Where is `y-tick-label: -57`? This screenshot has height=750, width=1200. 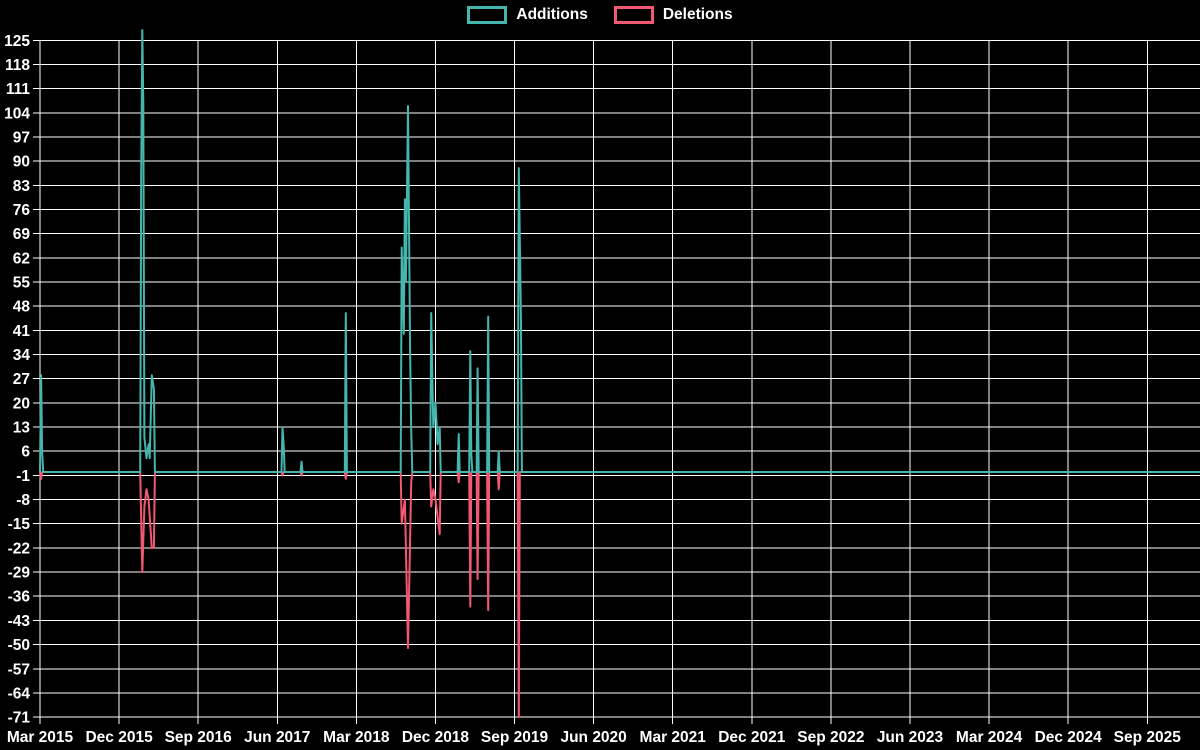 y-tick-label: -57 is located at coordinates (19, 669).